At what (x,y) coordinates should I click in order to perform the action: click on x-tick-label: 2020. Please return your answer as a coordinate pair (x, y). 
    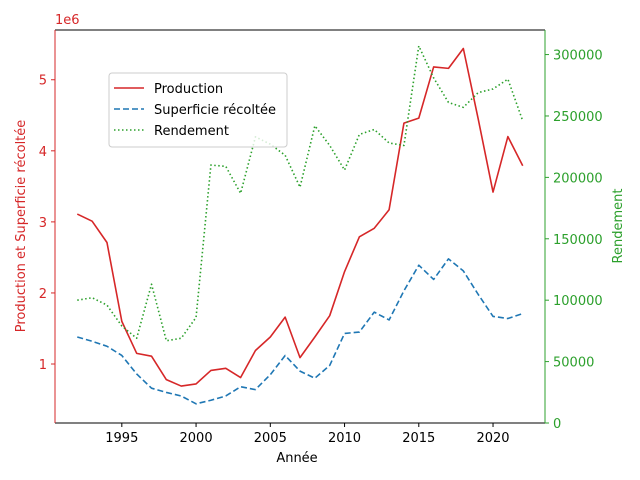
    Looking at the image, I should click on (492, 438).